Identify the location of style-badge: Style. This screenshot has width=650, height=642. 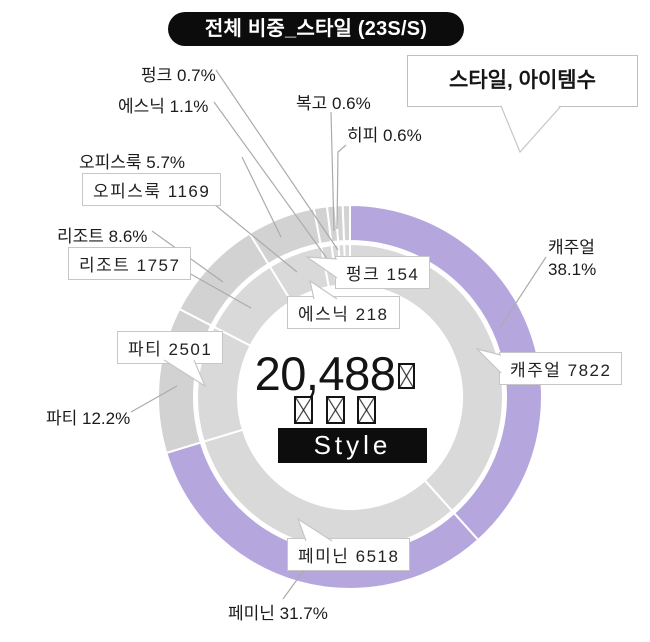
(352, 445).